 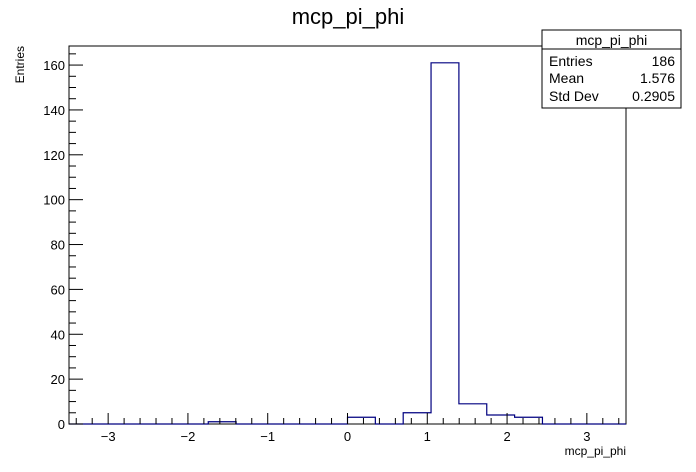 I want to click on stats-label-stddev: Std Dev, so click(x=574, y=96).